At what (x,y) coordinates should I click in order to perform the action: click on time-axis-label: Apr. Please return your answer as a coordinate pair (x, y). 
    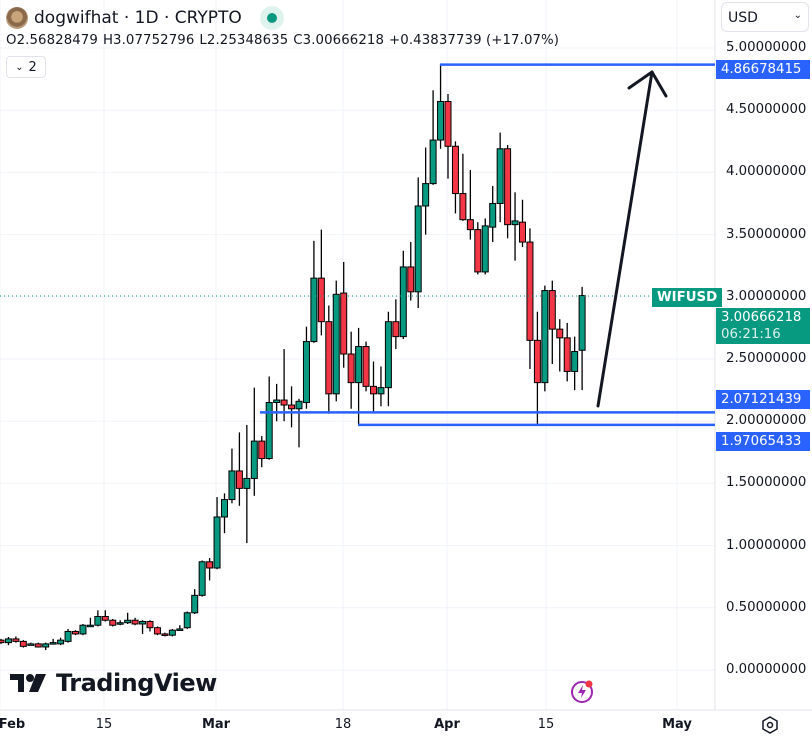
    Looking at the image, I should click on (447, 724).